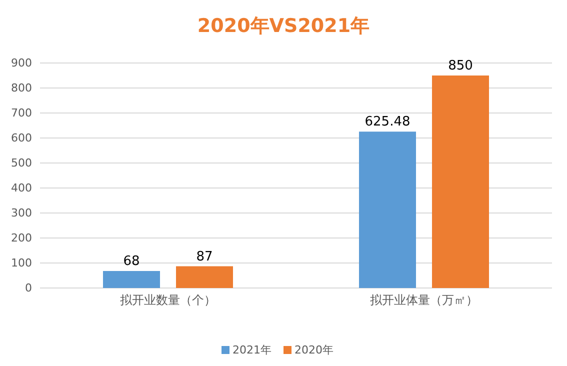  Describe the element at coordinates (21, 263) in the screenshot. I see `y-tick-label: 100` at that location.